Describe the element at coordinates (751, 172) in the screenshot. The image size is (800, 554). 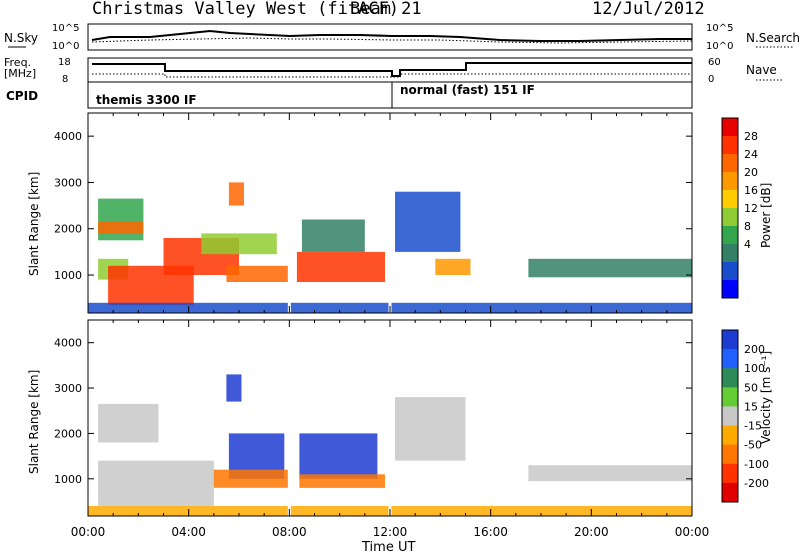
I see `colorbar-tick-label: 20` at that location.